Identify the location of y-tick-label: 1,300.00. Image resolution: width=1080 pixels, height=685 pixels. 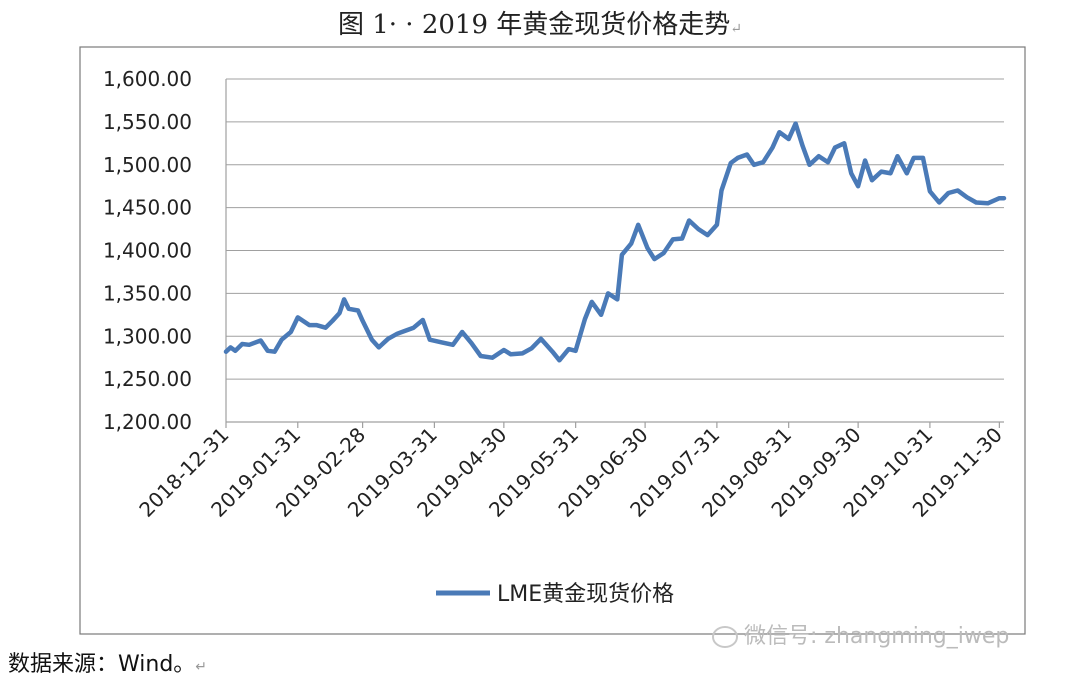
(147, 336).